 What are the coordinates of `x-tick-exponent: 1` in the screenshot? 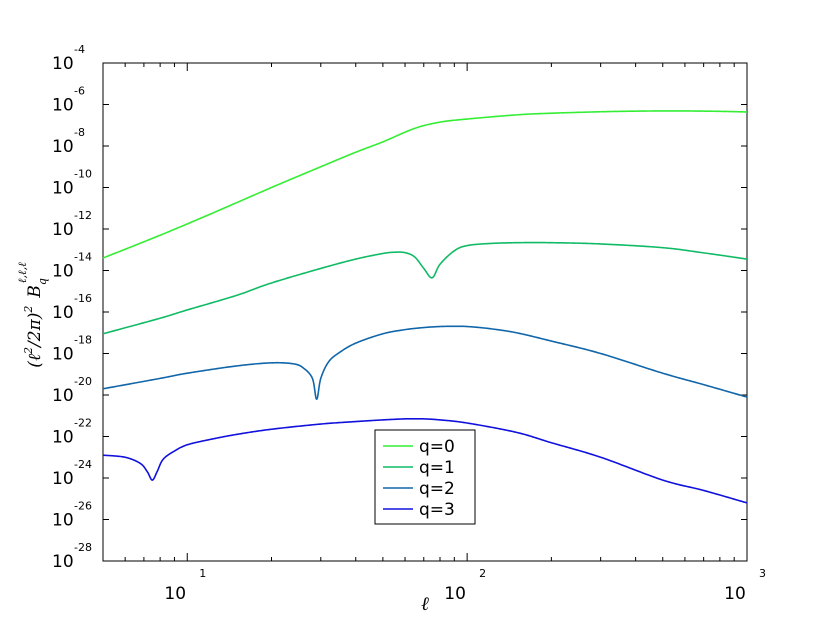 It's located at (202, 573).